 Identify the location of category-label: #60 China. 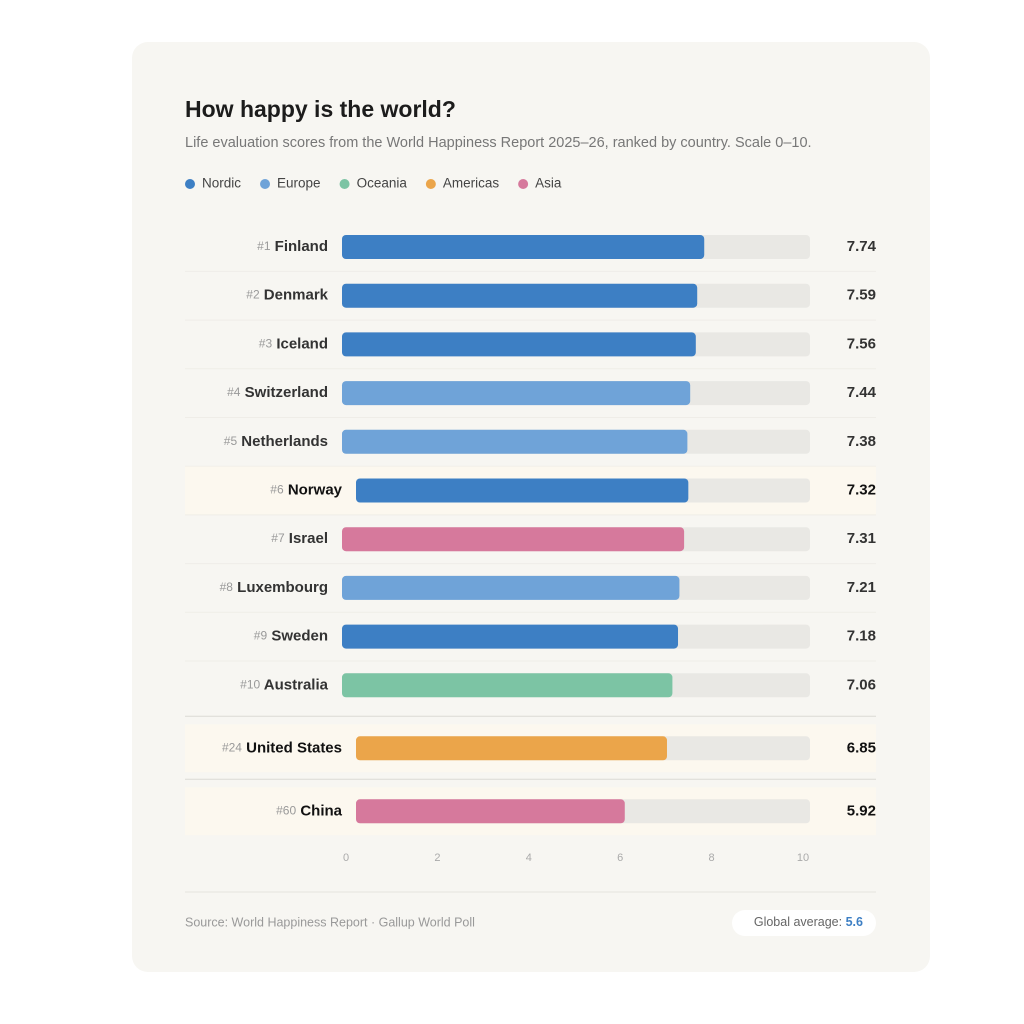
(309, 810).